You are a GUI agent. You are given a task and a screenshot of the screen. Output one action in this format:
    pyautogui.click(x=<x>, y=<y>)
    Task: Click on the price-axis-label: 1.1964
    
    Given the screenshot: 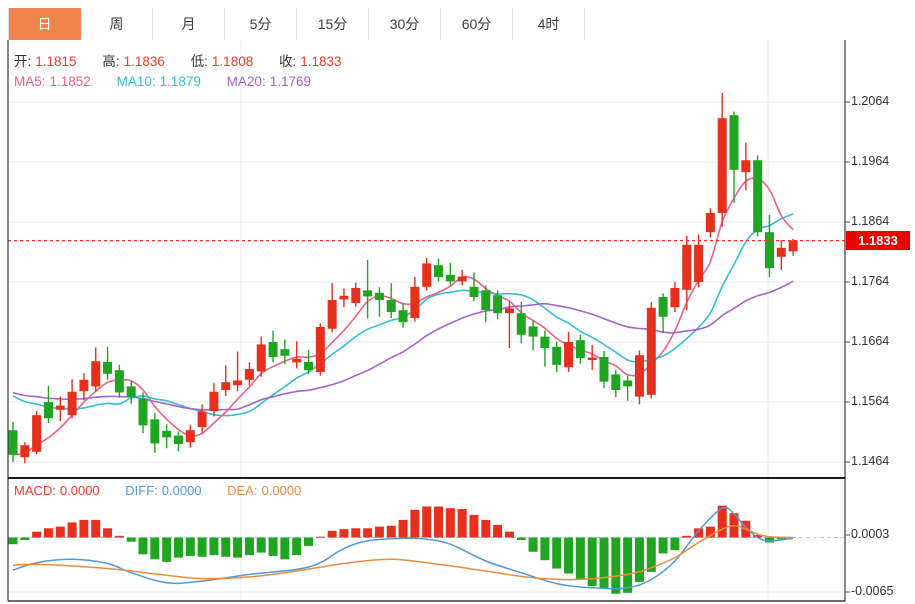 What is the action you would take?
    pyautogui.click(x=870, y=161)
    